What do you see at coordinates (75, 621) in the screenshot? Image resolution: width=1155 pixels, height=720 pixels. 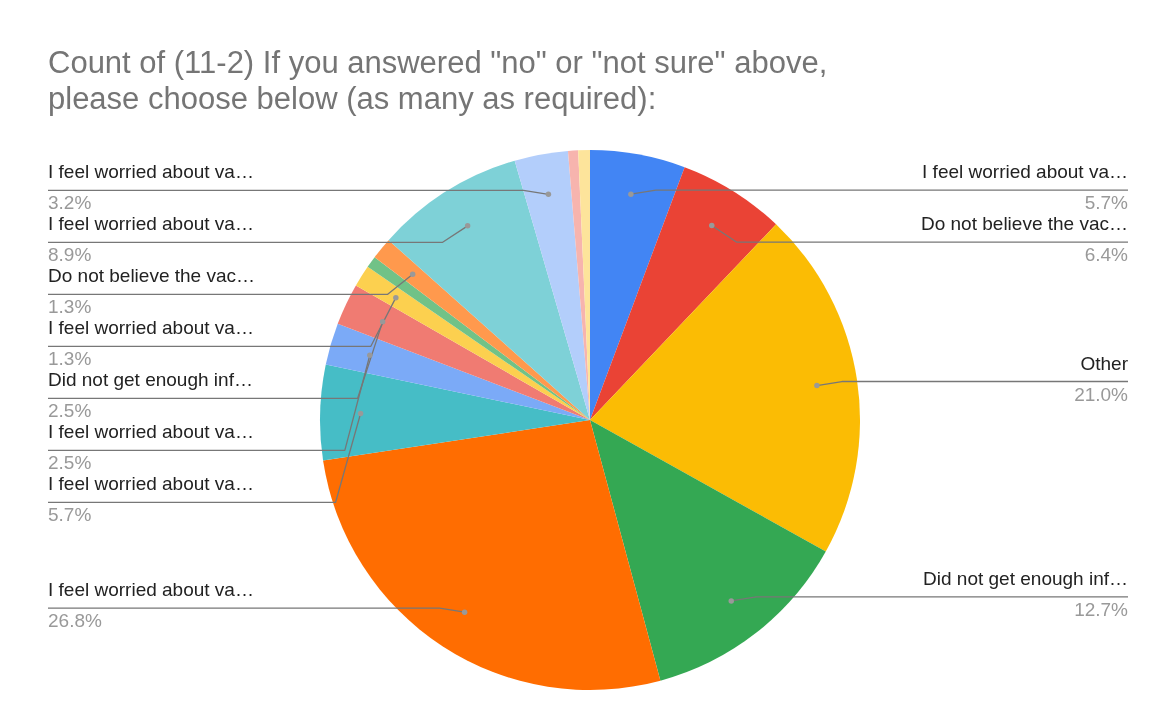 I see `data-label: 26.8%` at bounding box center [75, 621].